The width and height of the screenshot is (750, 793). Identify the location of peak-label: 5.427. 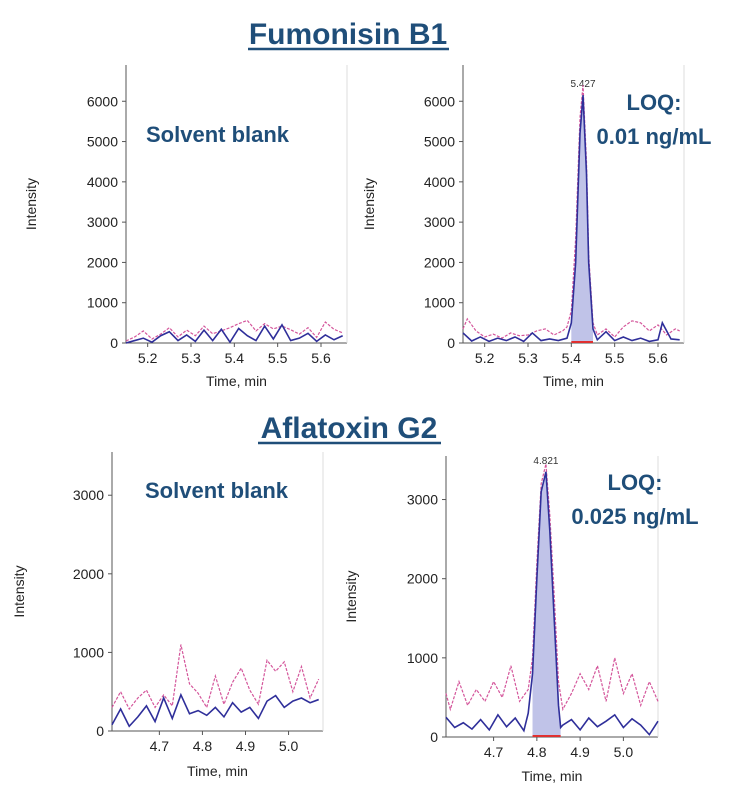
(583, 84).